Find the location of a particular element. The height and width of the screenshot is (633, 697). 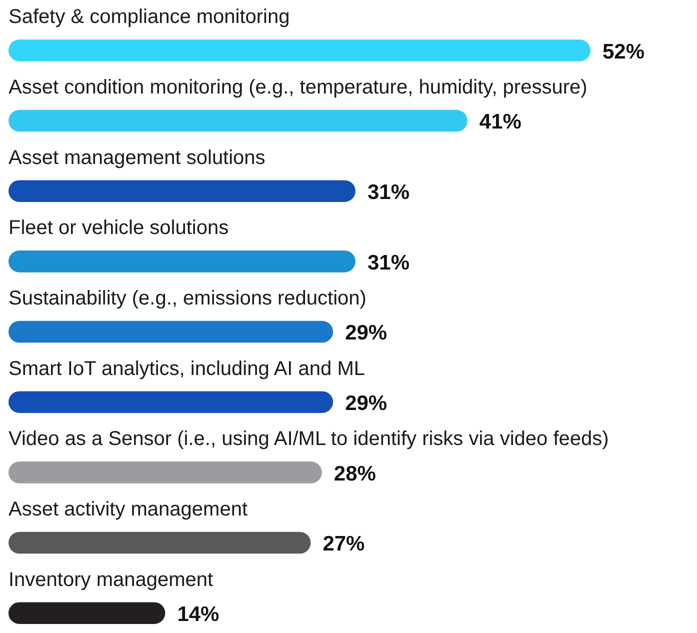

data-label: 41% is located at coordinates (500, 122).